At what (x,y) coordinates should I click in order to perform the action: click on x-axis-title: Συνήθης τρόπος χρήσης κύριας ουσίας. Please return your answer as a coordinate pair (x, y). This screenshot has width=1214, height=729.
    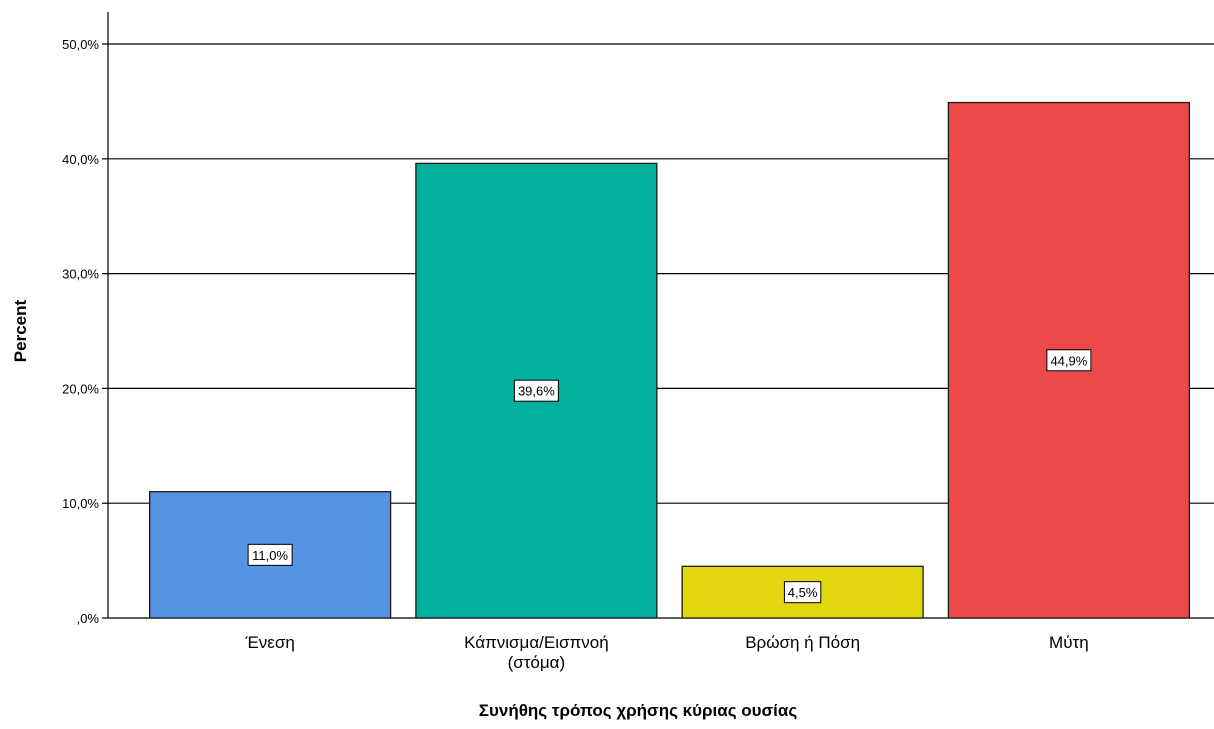
    Looking at the image, I should click on (638, 710).